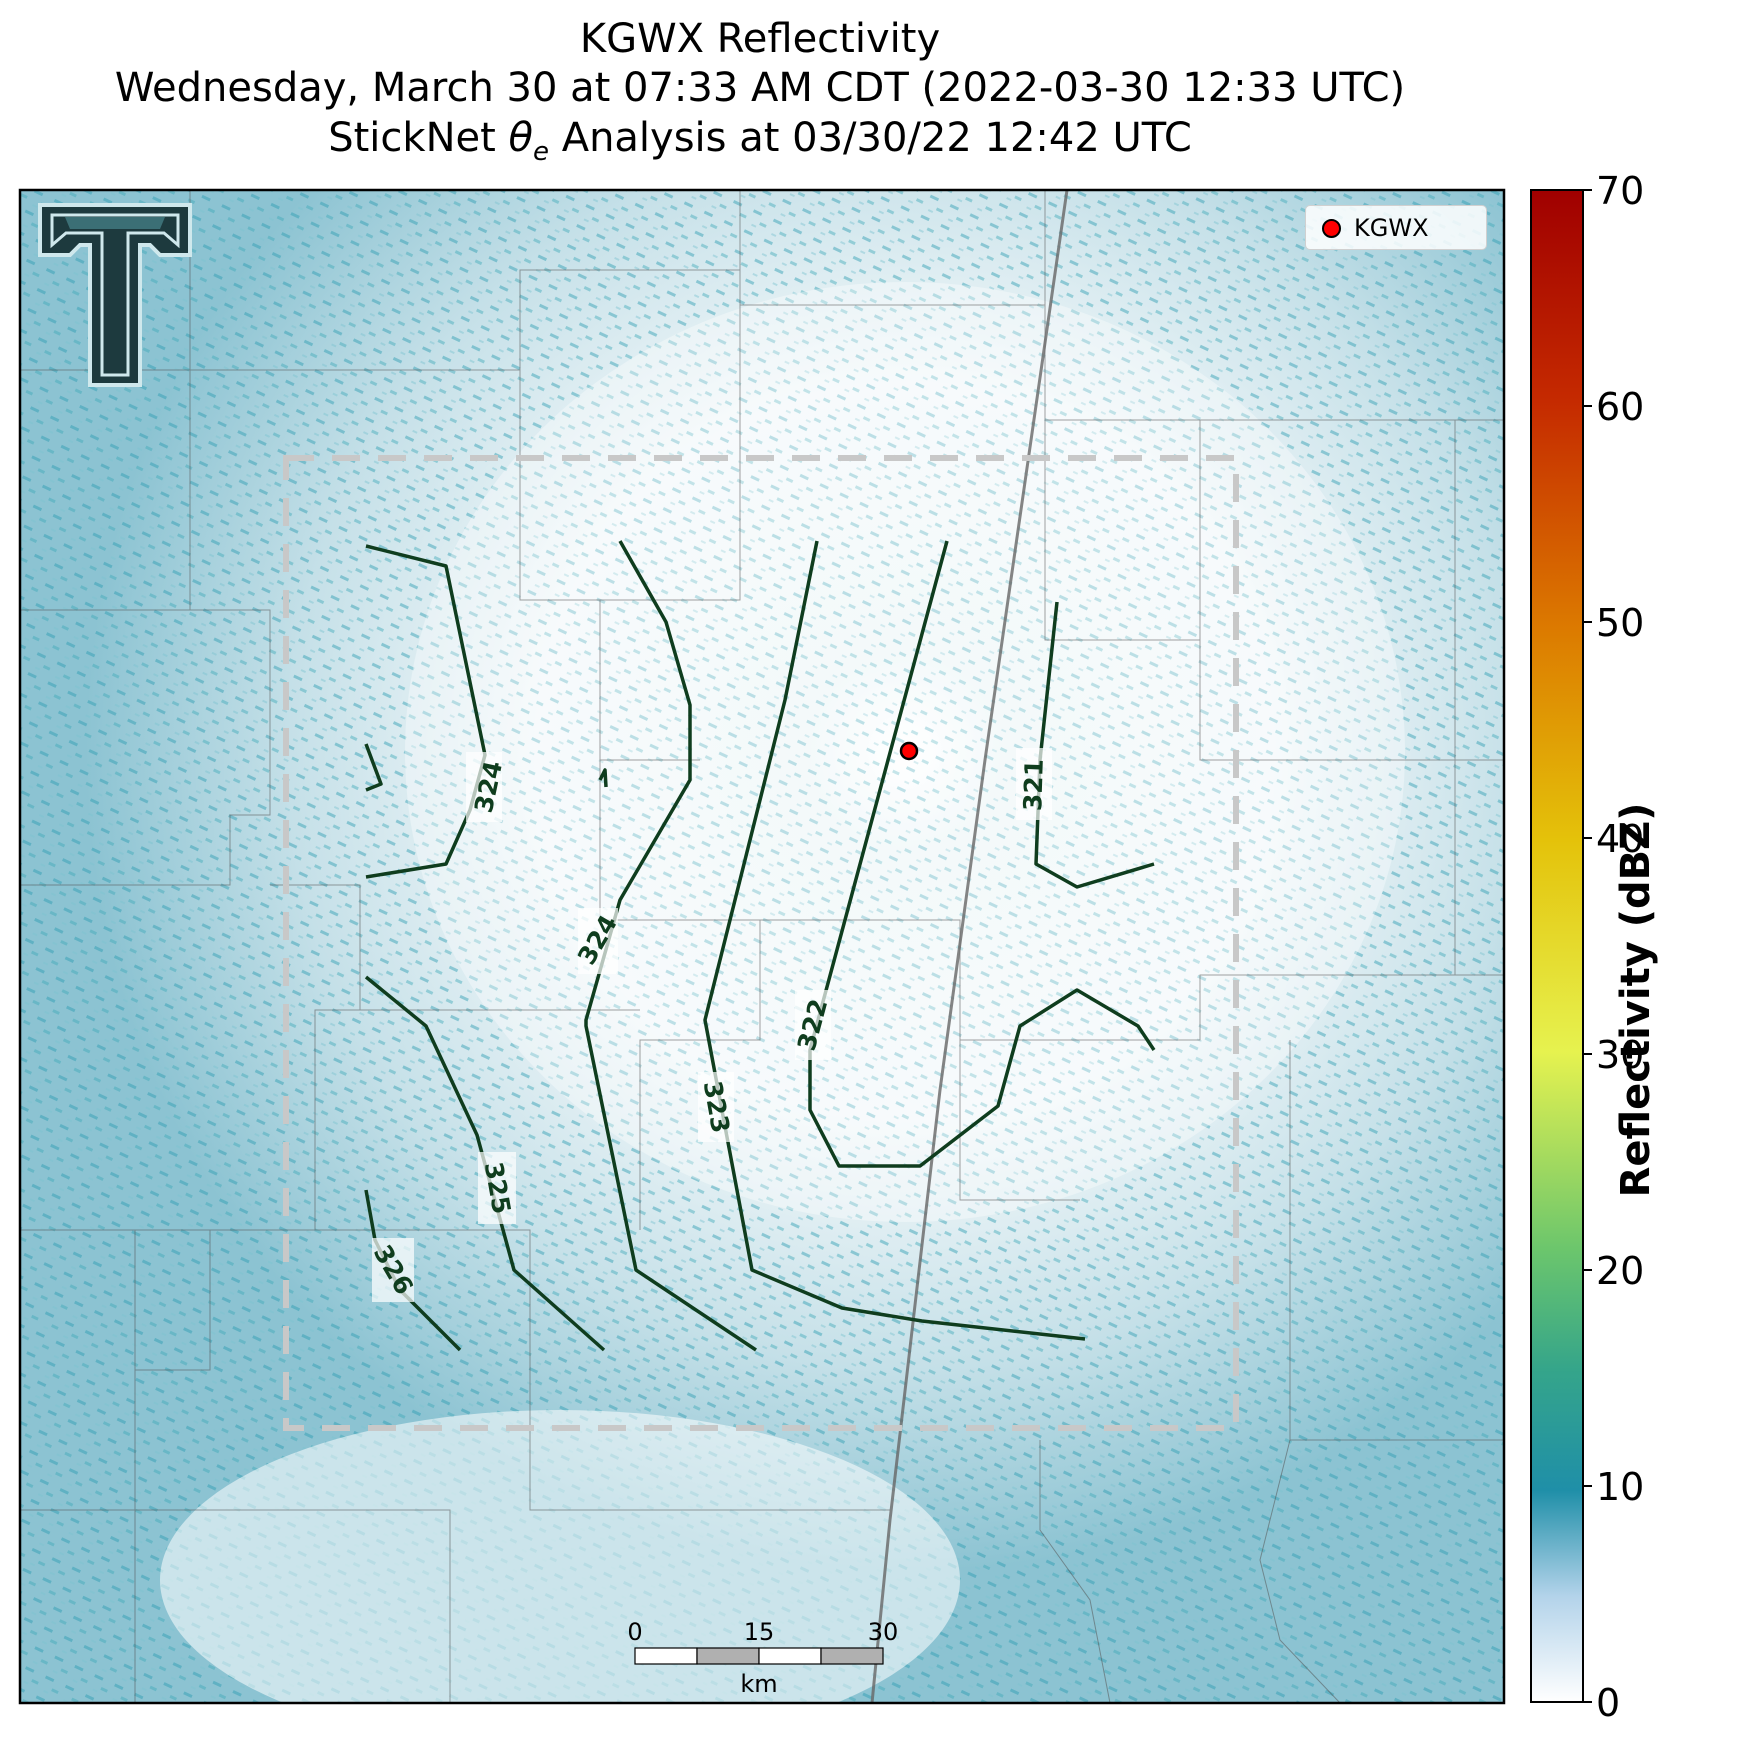 This screenshot has height=1743, width=1738. What do you see at coordinates (883, 1632) in the screenshot?
I see `scale-tick-30: 30` at bounding box center [883, 1632].